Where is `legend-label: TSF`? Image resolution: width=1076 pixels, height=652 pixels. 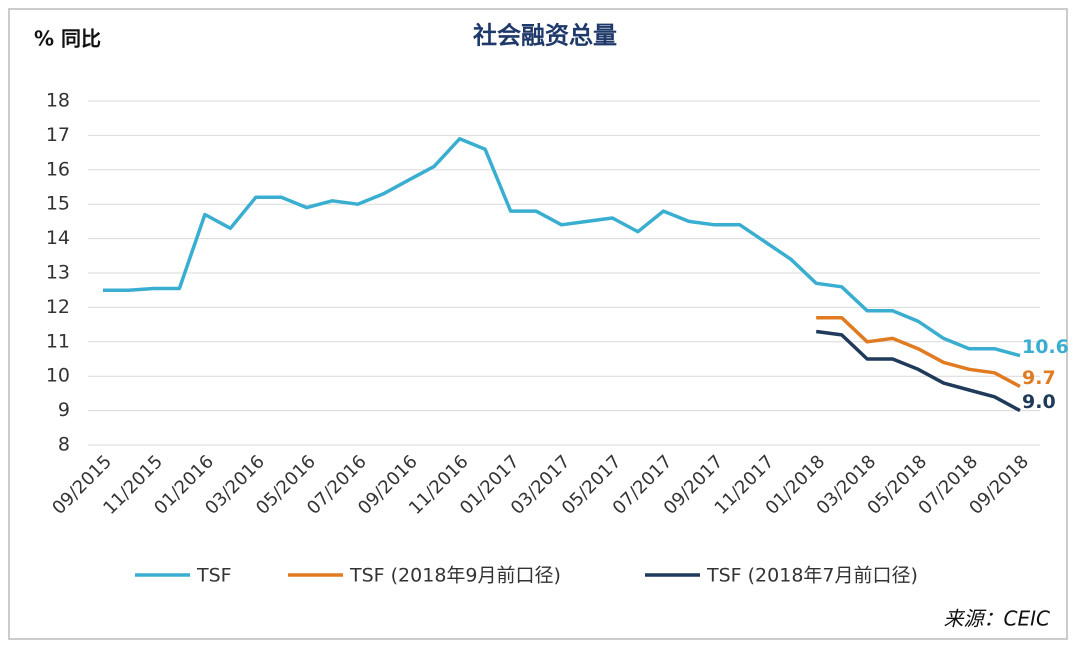 legend-label: TSF is located at coordinates (214, 576).